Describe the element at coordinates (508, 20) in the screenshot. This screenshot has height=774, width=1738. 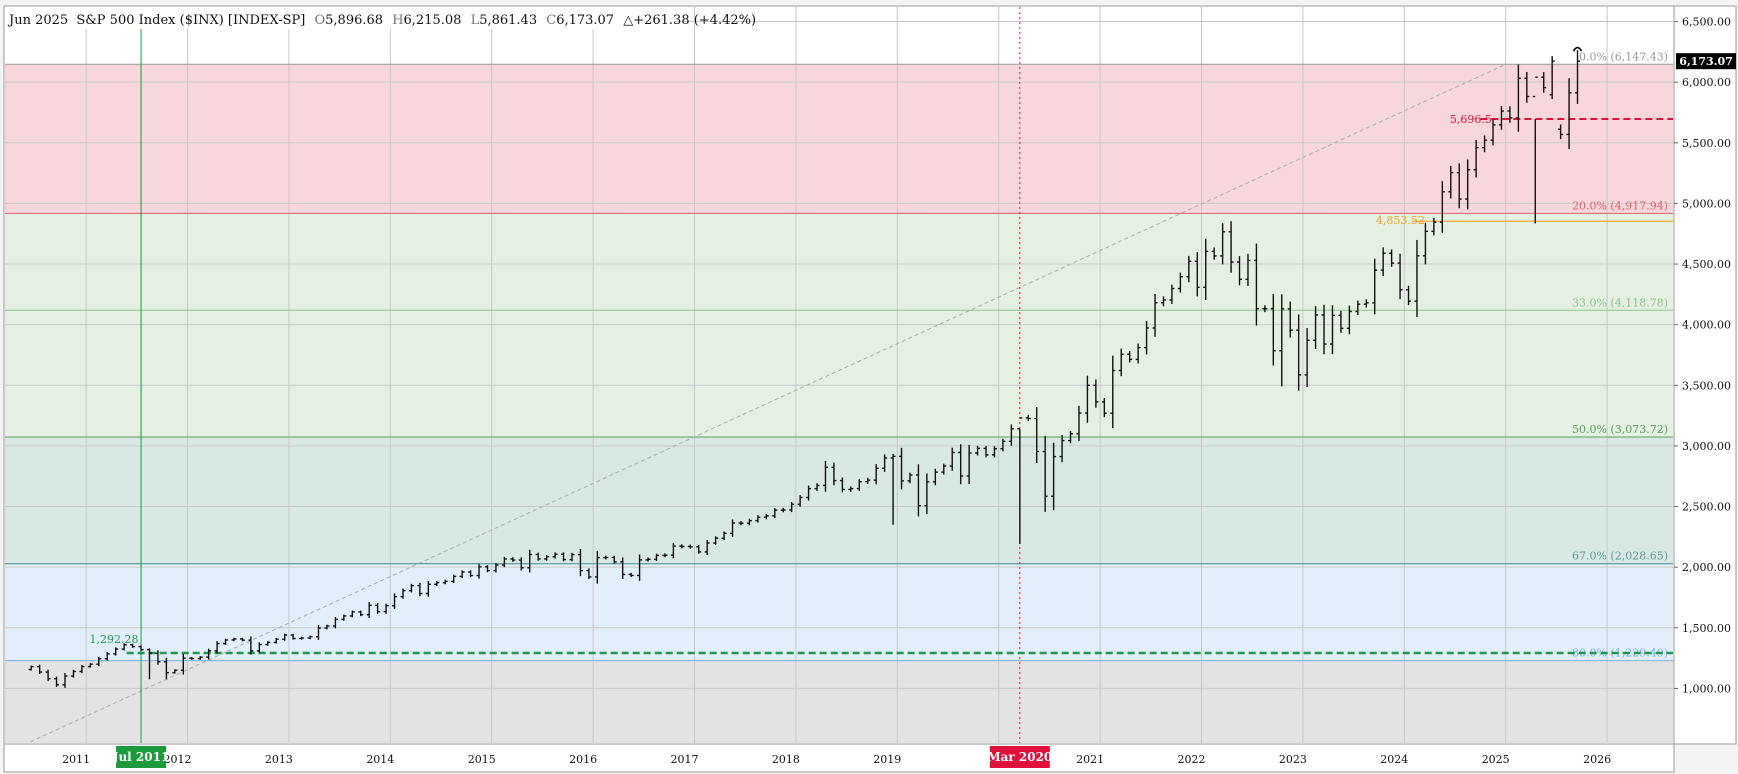
I see `low-value: 5,861.43` at that location.